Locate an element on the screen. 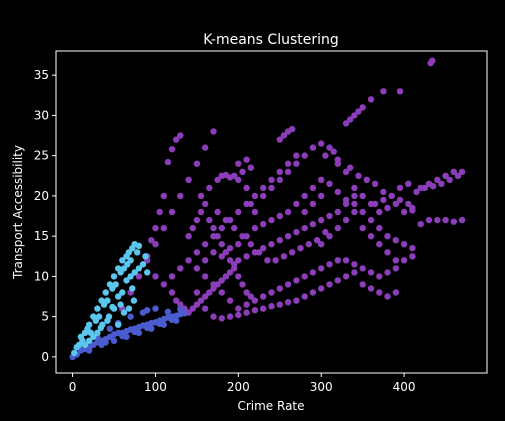  x-axis-label: Crime Rate is located at coordinates (270, 406).